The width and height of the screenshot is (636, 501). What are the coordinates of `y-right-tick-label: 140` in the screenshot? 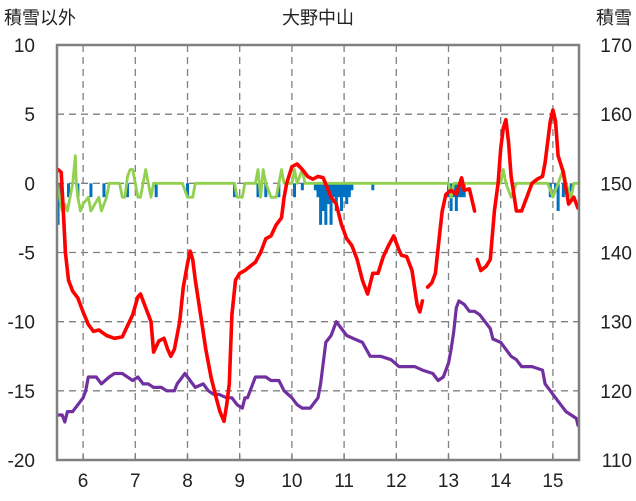 It's located at (616, 254).